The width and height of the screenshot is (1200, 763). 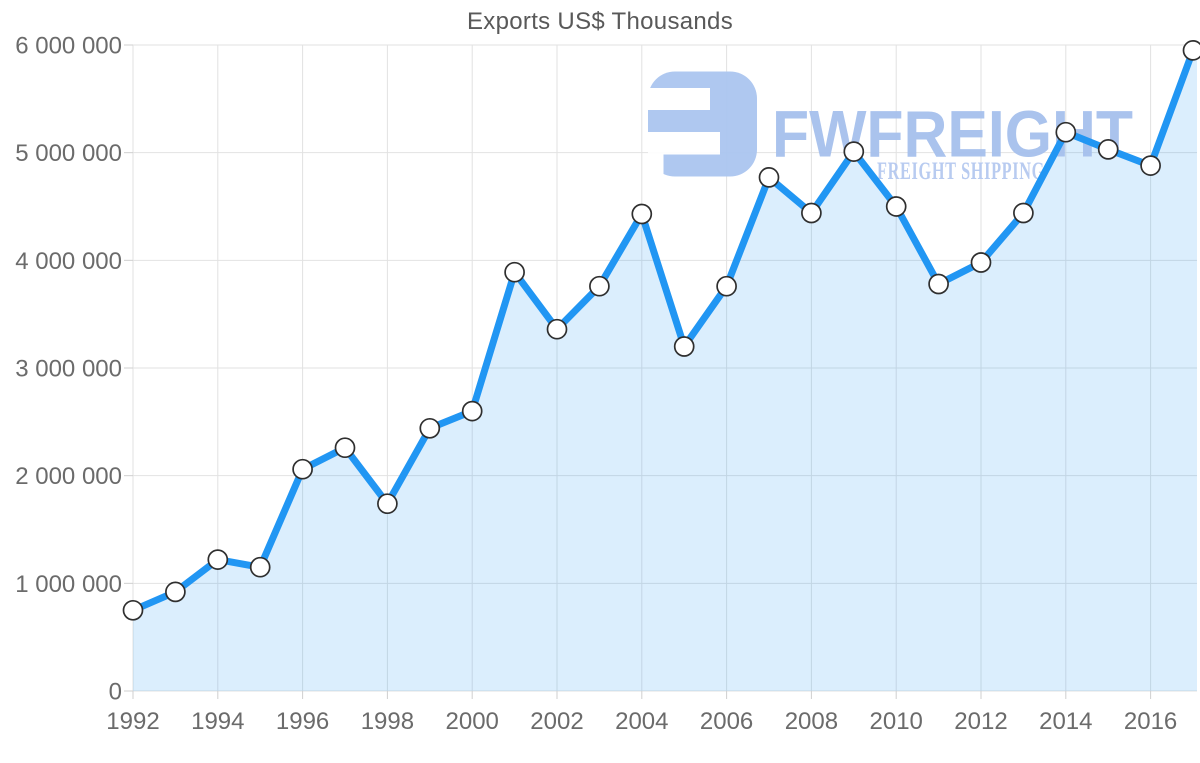 I want to click on x-axis-tick-label: 1996, so click(x=302, y=721).